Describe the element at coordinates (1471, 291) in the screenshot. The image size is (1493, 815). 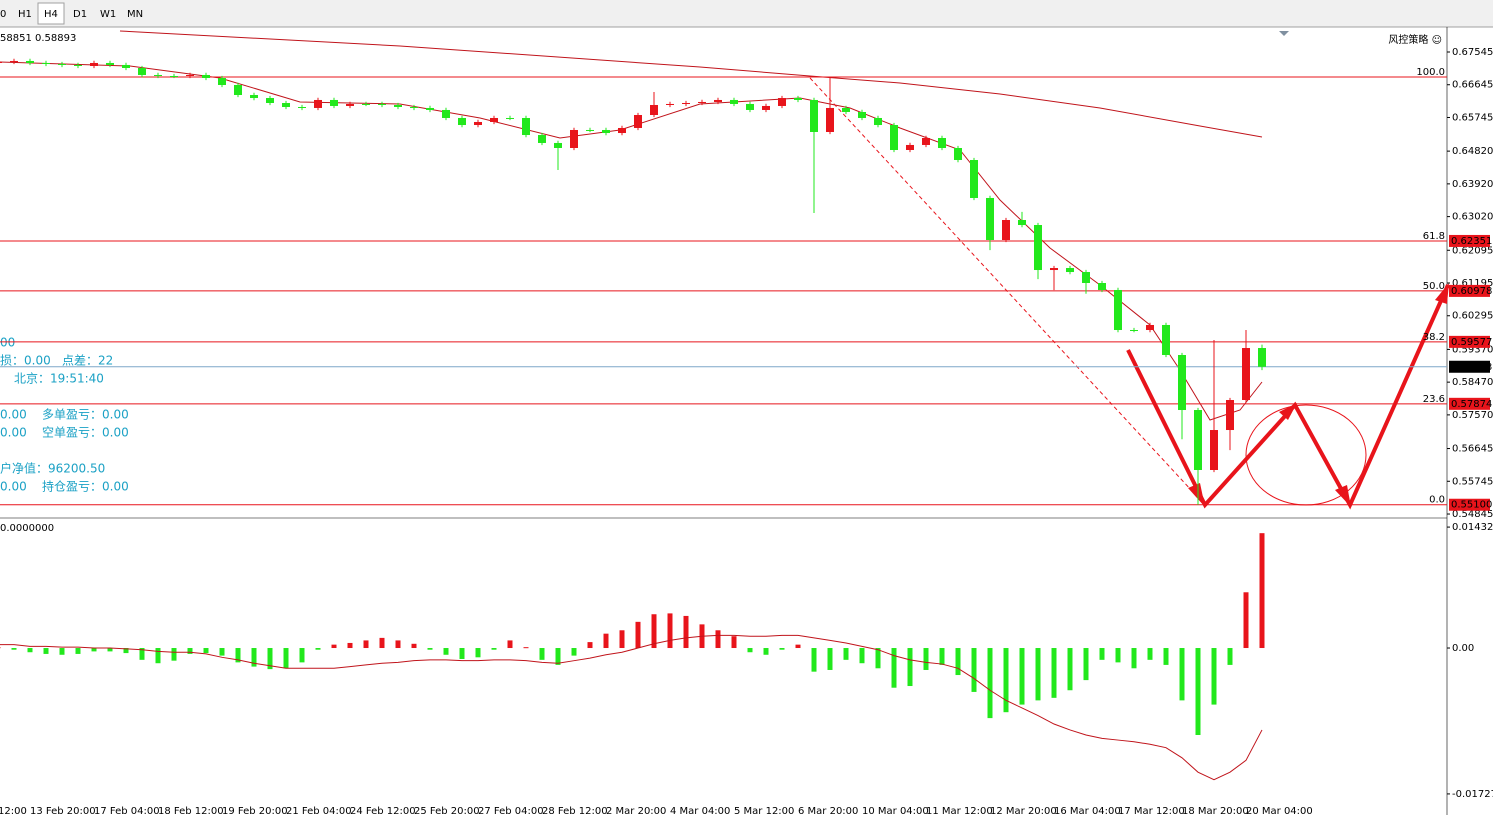
I see `fib-price-label: 0.60978` at that location.